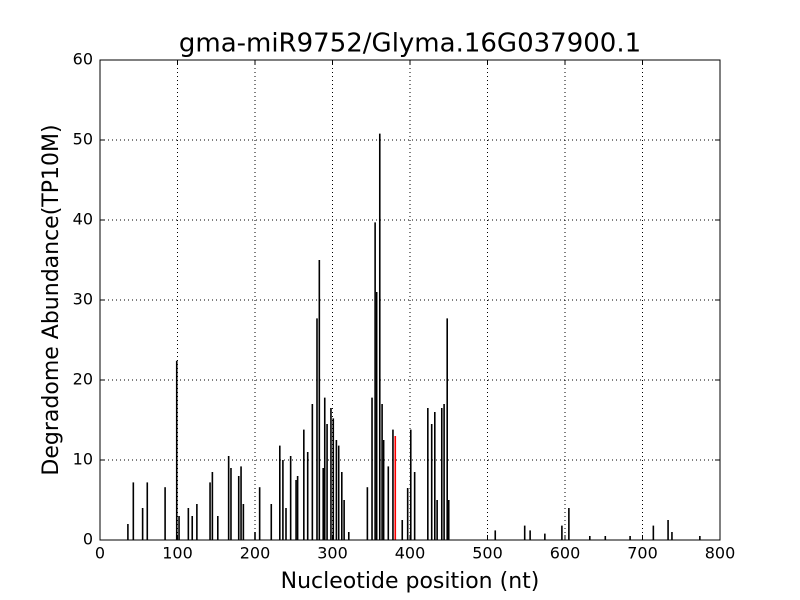  Describe the element at coordinates (177, 553) in the screenshot. I see `x-tick-label: 100` at that location.